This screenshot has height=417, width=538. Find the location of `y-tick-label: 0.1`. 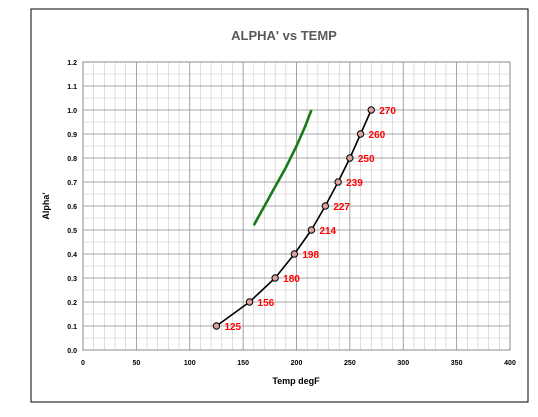

y-tick-label: 0.1 is located at coordinates (72, 327).